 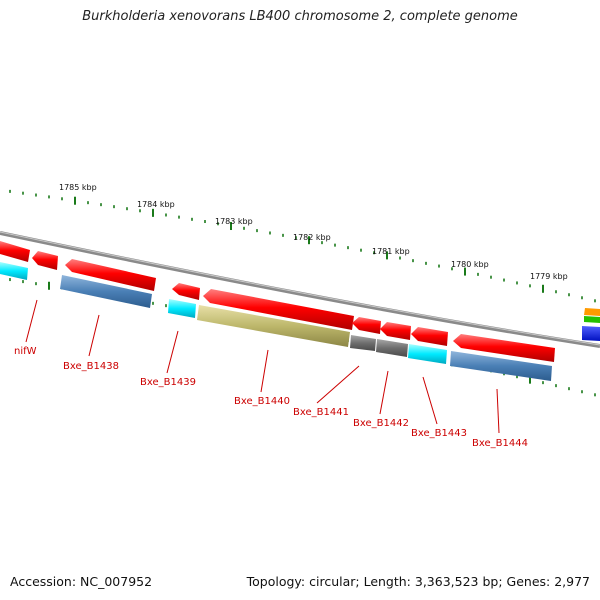 I want to click on ruler-label: 1784 kbp, so click(x=156, y=204).